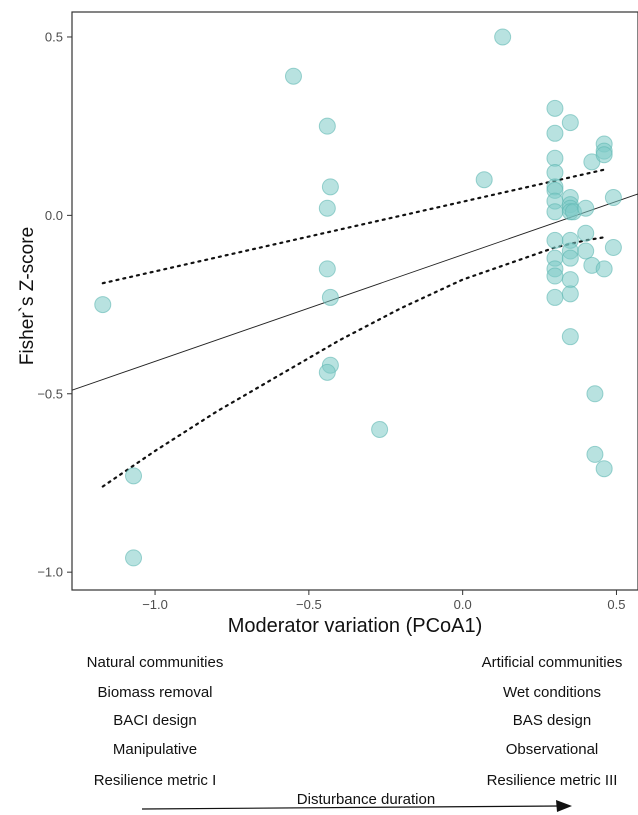 Image resolution: width=638 pixels, height=815 pixels. Describe the element at coordinates (50, 393) in the screenshot. I see `y-tick-label: −0.5` at that location.